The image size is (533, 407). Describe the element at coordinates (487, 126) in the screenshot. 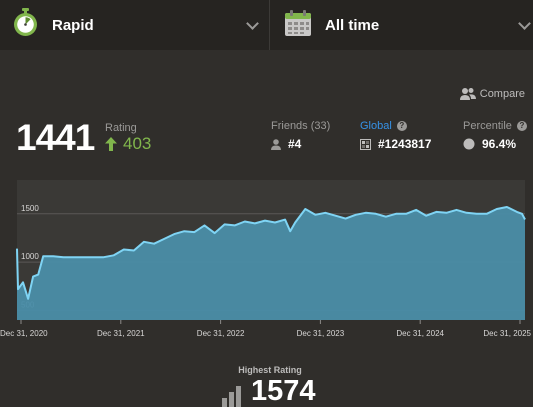

I see `percentile-label: Percentile` at that location.